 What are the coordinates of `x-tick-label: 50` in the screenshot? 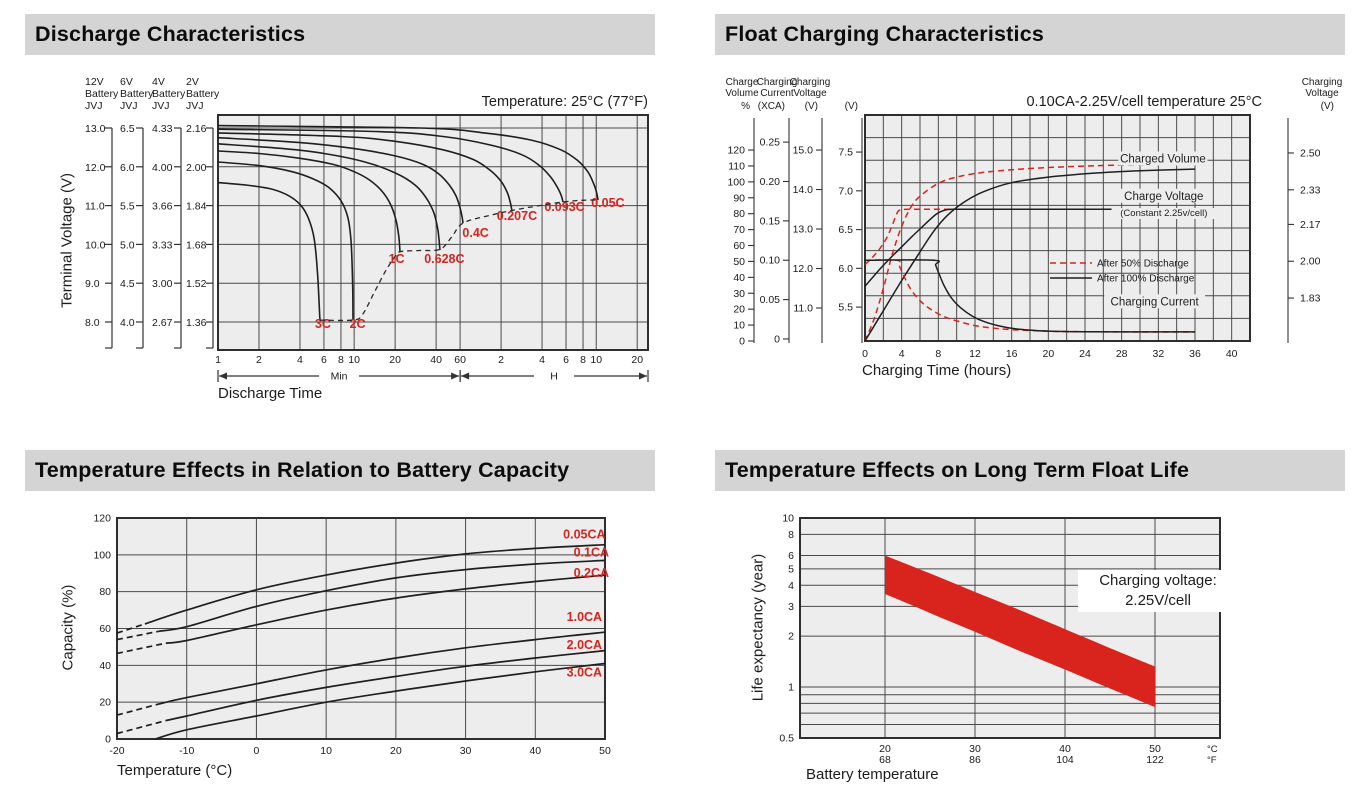 It's located at (605, 751).